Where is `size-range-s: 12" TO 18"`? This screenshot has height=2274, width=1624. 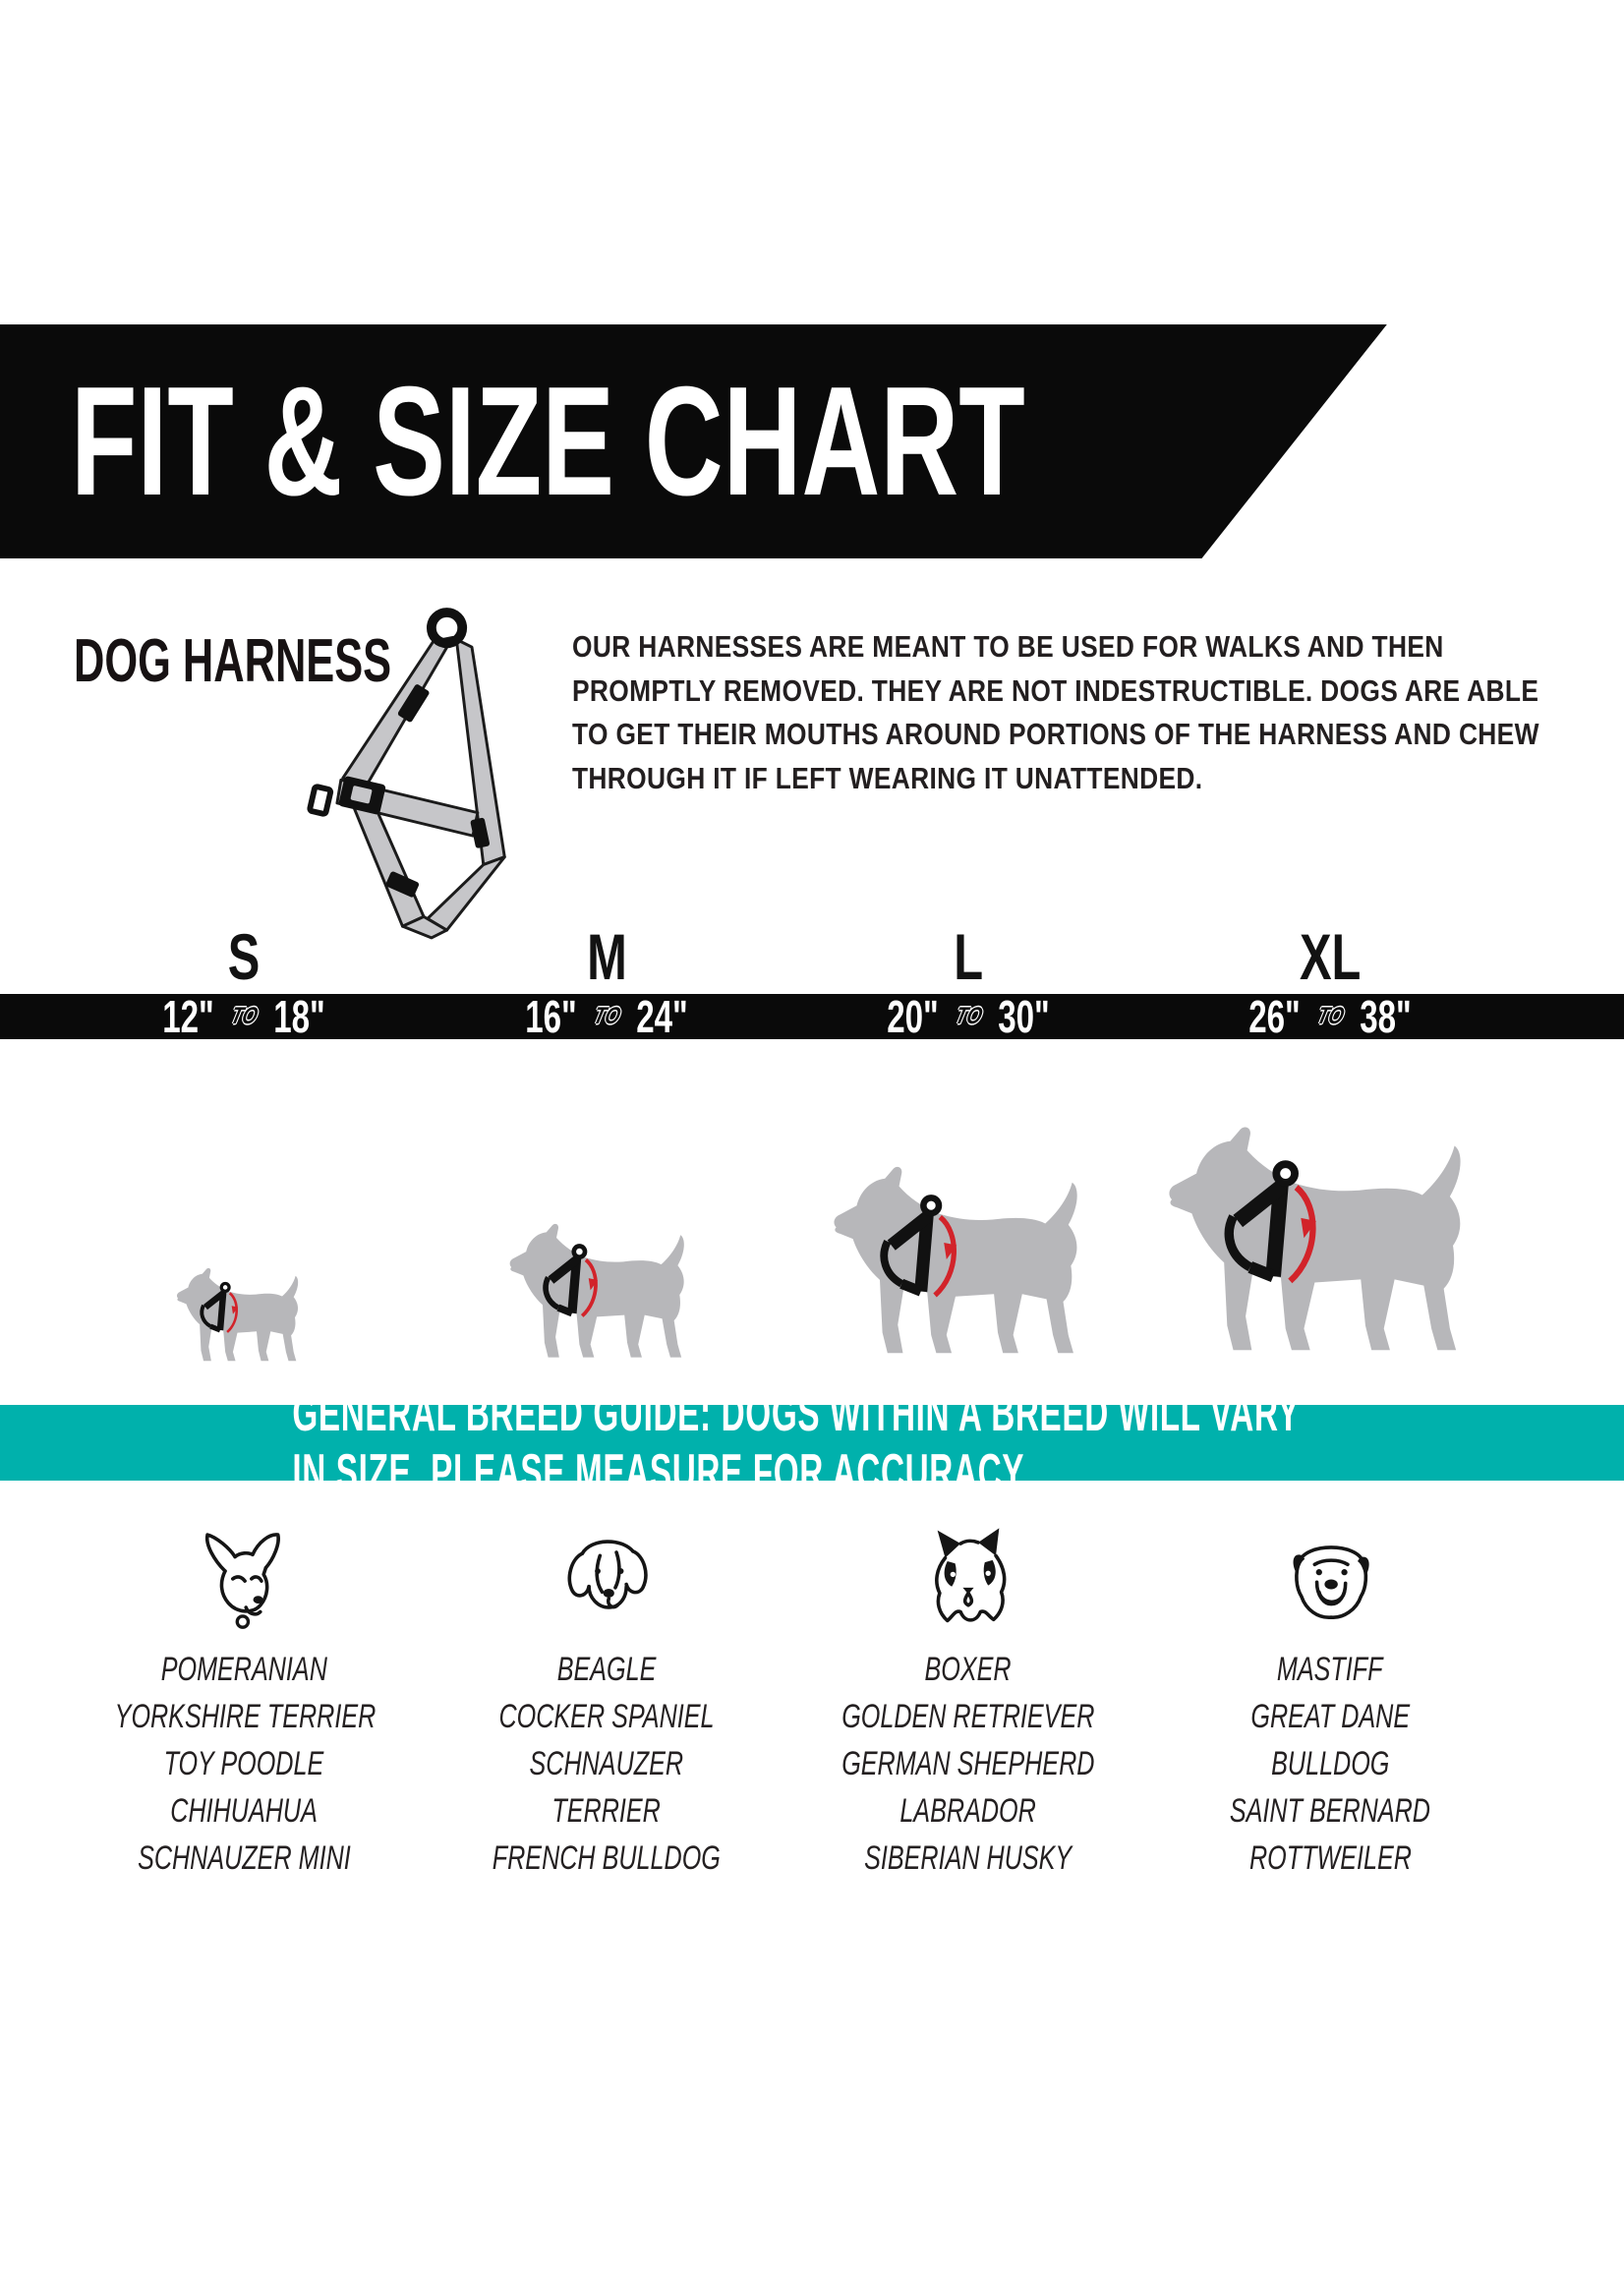
size-range-s: 12" TO 18" is located at coordinates (244, 1016).